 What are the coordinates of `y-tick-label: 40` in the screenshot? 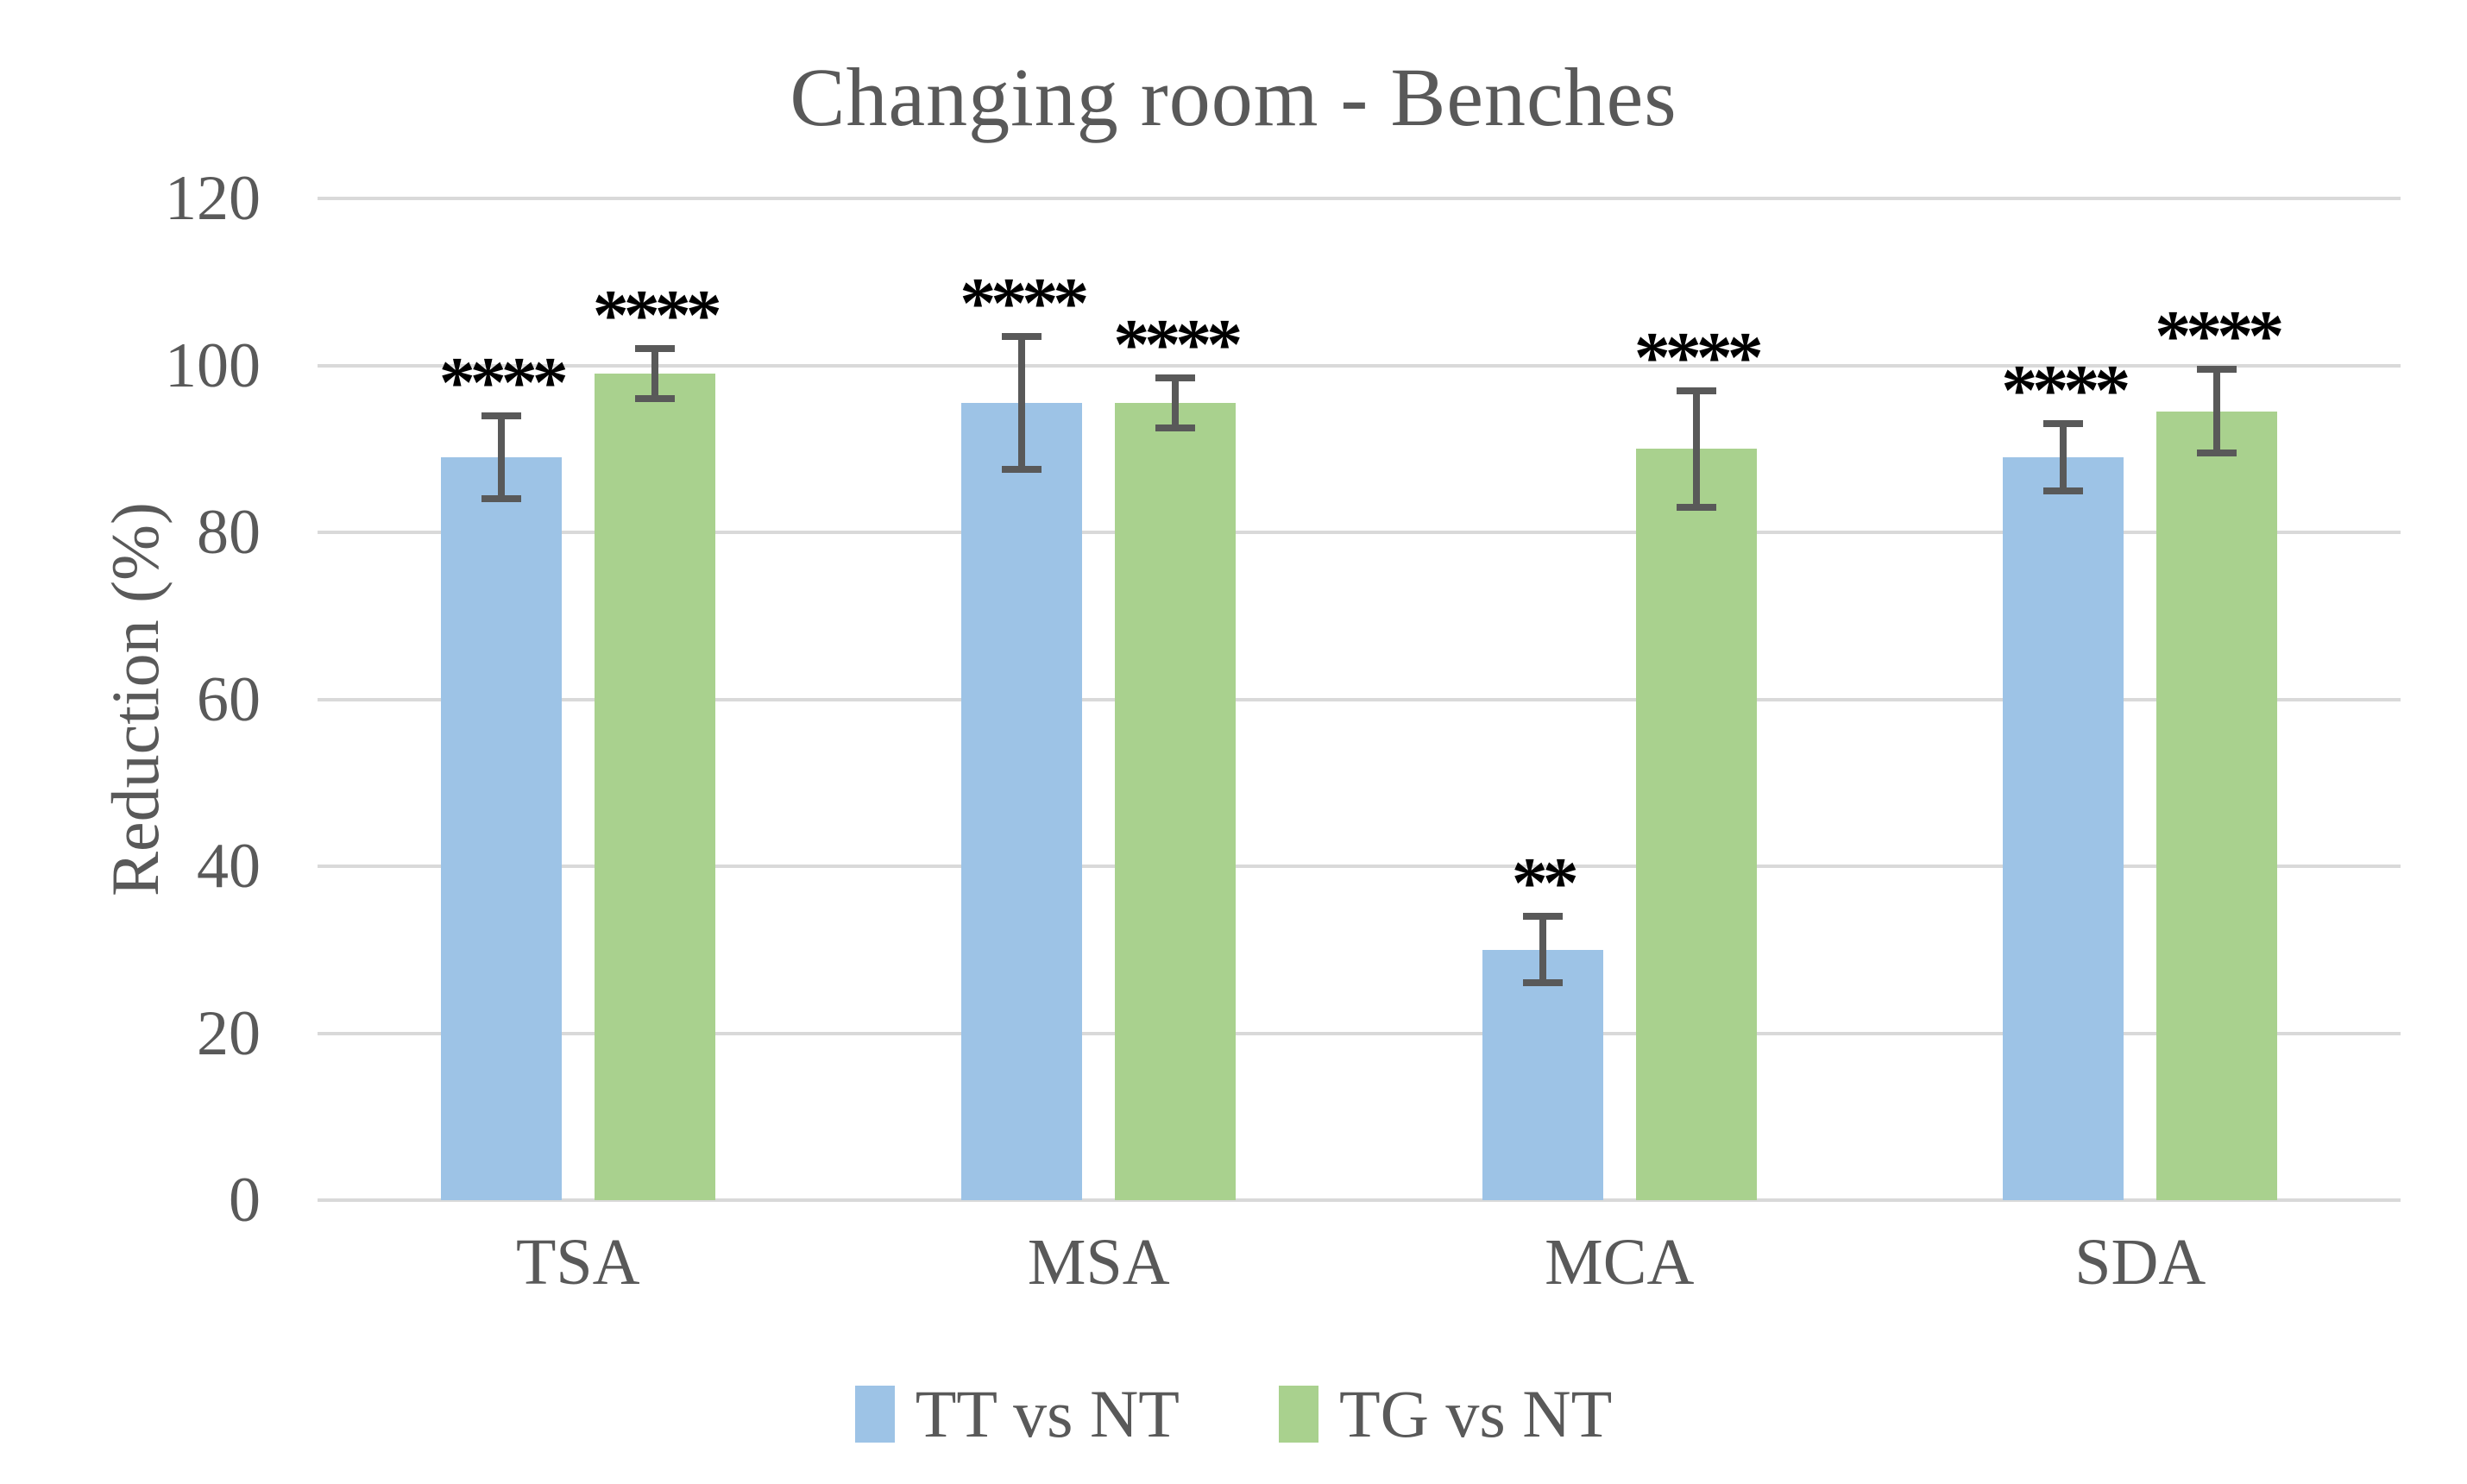 It's located at (229, 866).